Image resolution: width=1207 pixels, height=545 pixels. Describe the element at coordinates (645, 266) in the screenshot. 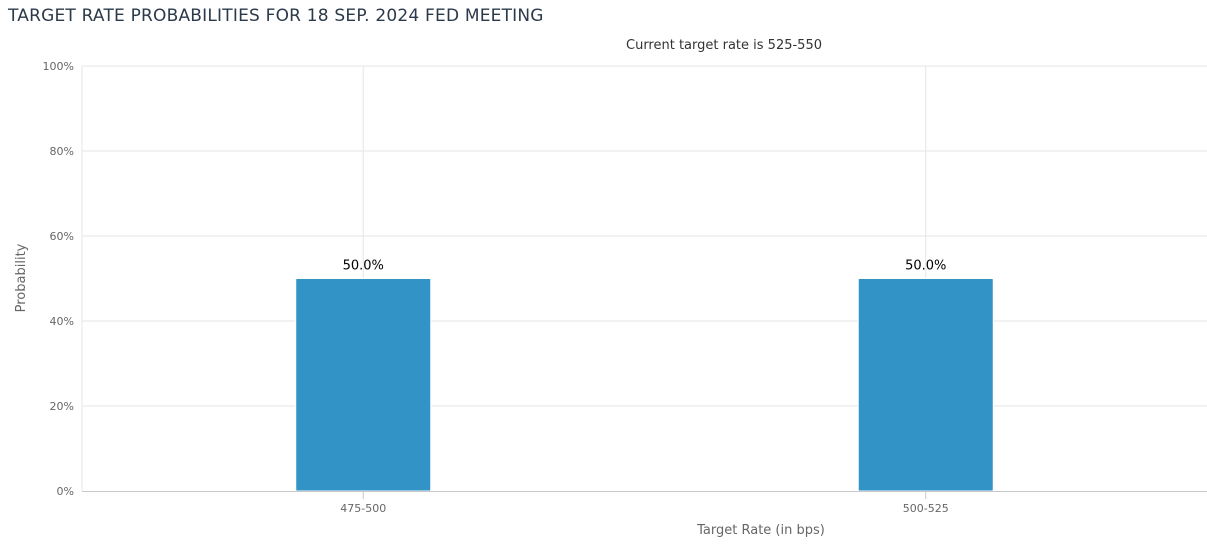

I see `data-labels: 50.0% 50.0%` at that location.